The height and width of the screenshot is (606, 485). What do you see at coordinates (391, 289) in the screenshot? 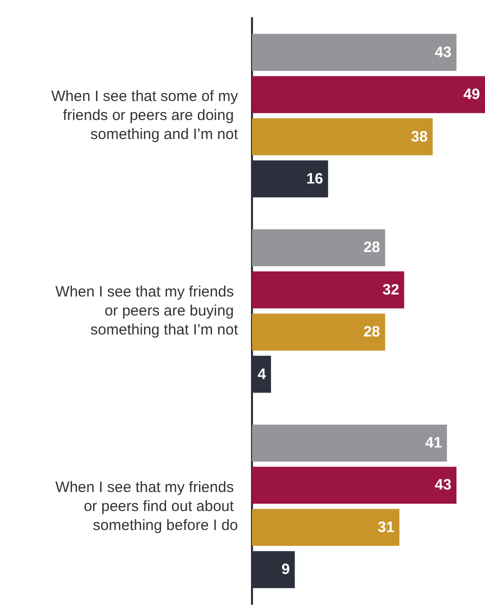
I see `data-label: 32` at bounding box center [391, 289].